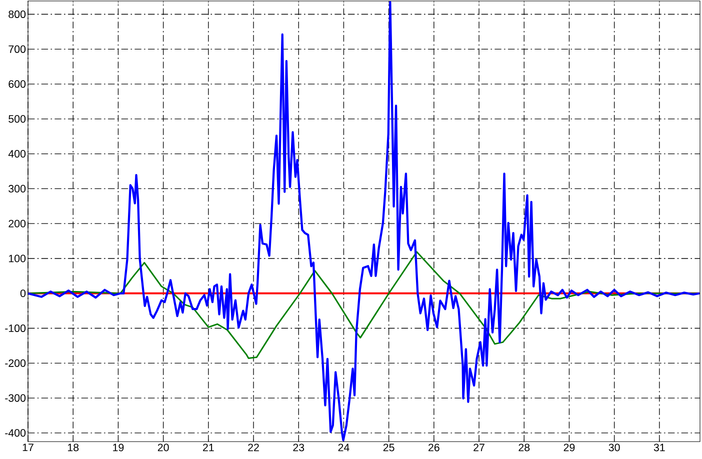  Describe the element at coordinates (298, 448) in the screenshot. I see `x-tick-label: 23` at that location.